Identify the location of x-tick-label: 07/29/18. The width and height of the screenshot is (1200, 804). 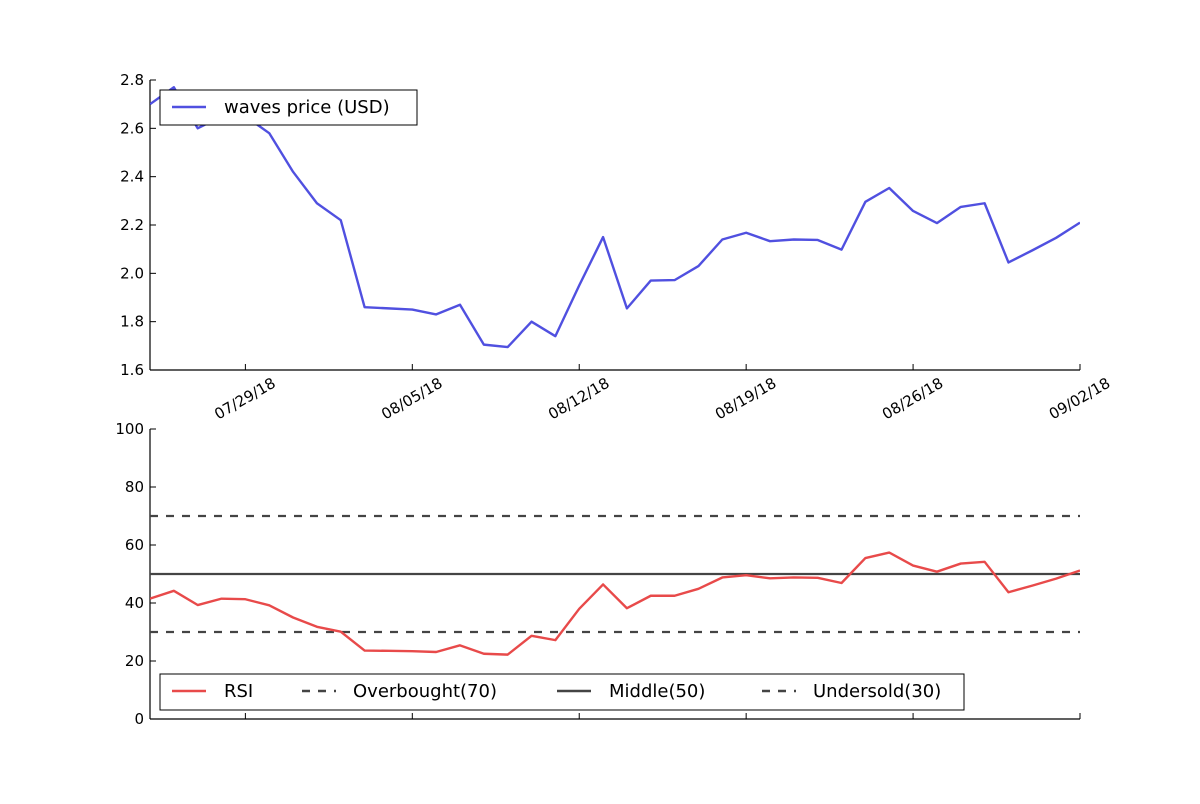
(244, 398).